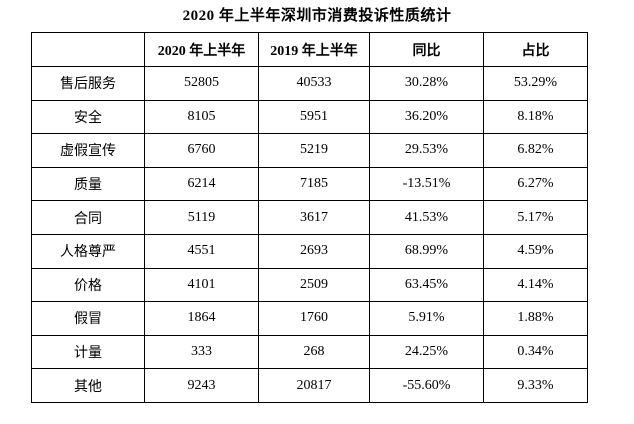  What do you see at coordinates (535, 117) in the screenshot?
I see `cell-share: 8.18%` at bounding box center [535, 117].